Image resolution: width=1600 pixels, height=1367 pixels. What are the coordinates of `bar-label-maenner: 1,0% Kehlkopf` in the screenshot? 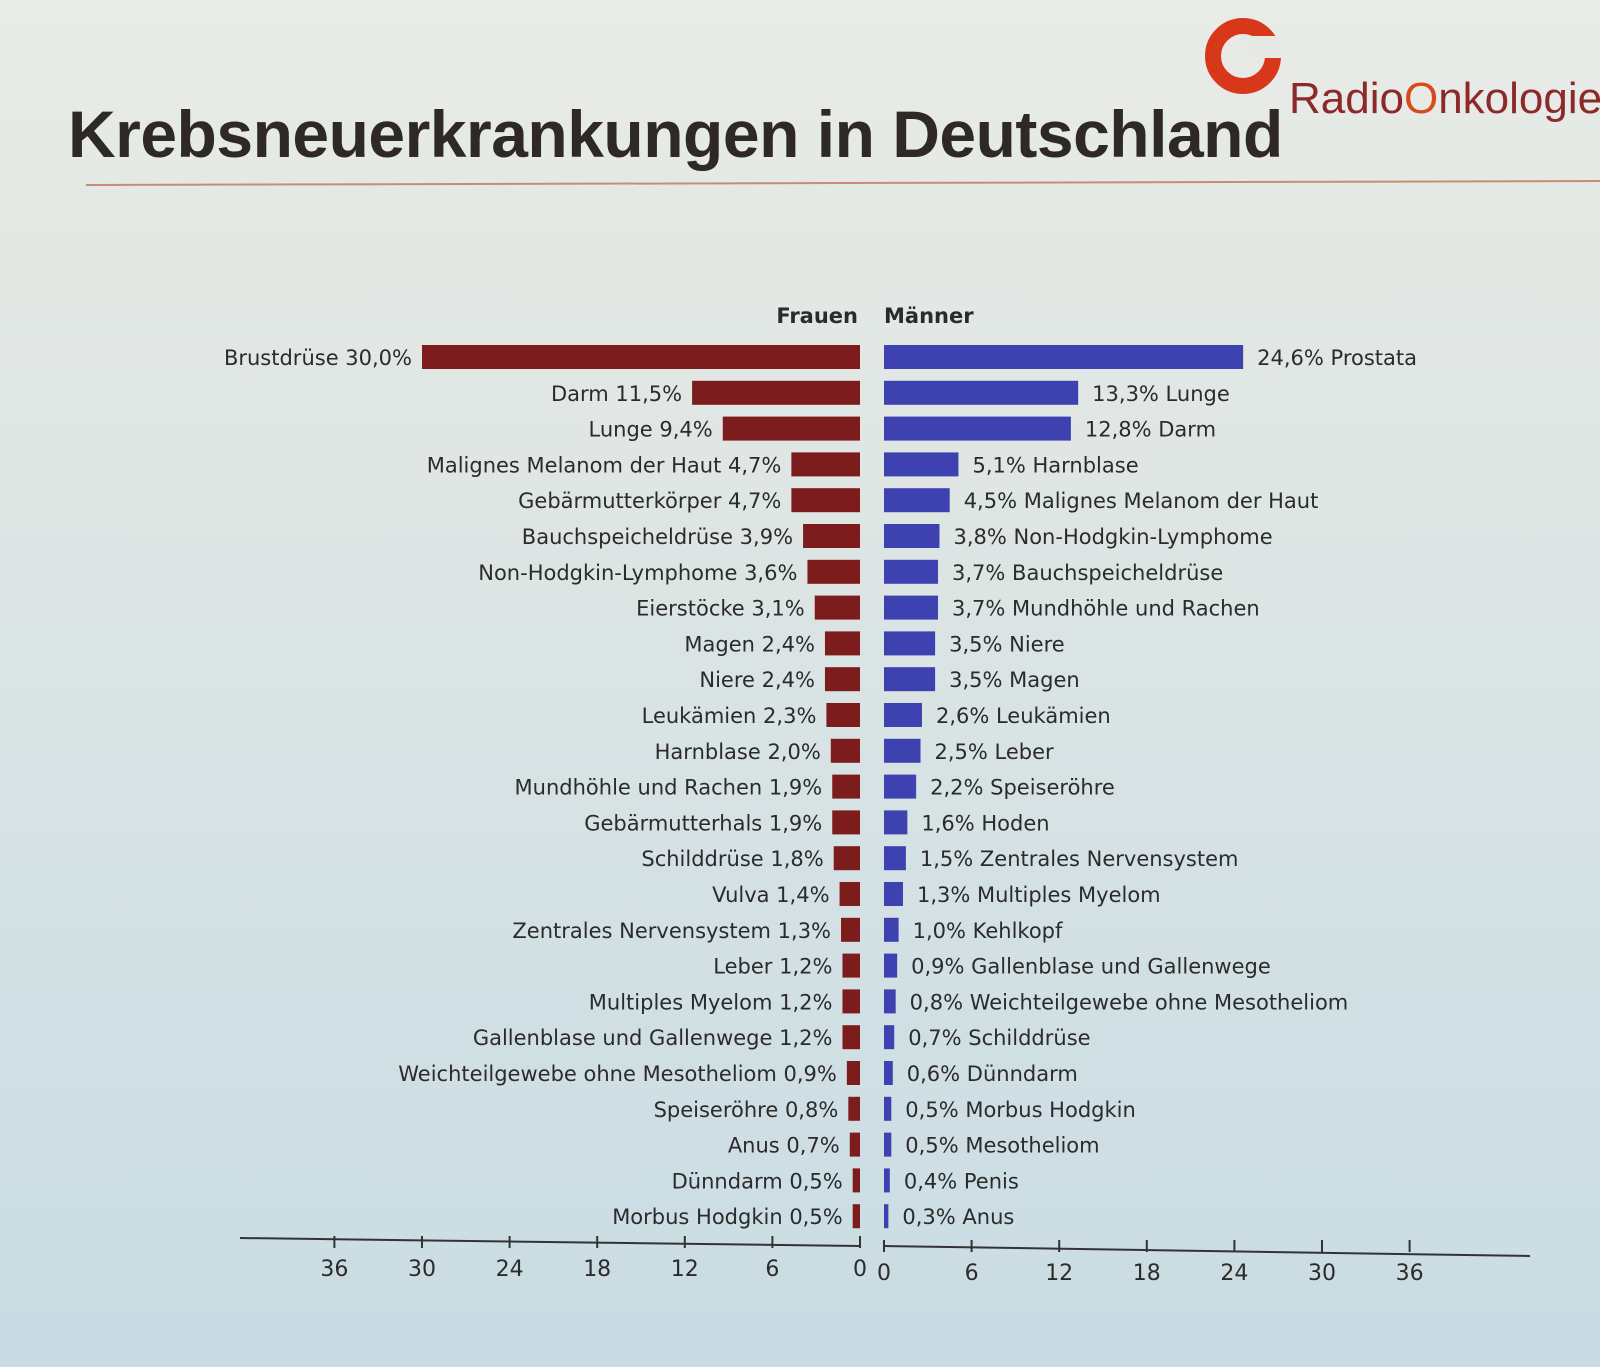 It's located at (988, 931).